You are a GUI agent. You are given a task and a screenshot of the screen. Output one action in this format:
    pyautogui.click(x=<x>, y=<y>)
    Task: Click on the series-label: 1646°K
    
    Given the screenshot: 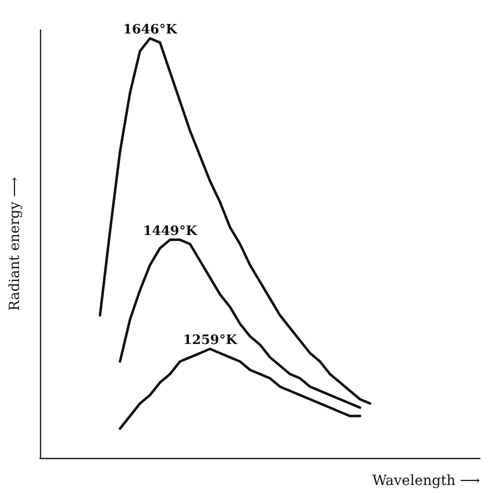 What is the action you would take?
    pyautogui.click(x=150, y=30)
    